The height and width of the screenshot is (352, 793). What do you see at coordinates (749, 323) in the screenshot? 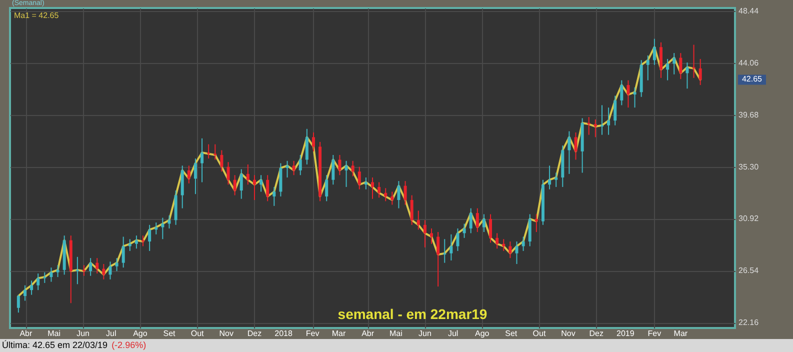
I see `y-tick-label: 22.16` at bounding box center [749, 323].